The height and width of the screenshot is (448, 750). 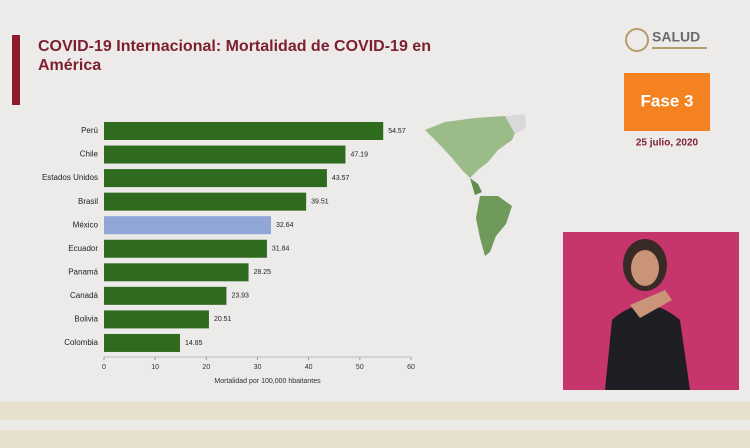 What do you see at coordinates (84, 295) in the screenshot?
I see `category-label: Canadá` at bounding box center [84, 295].